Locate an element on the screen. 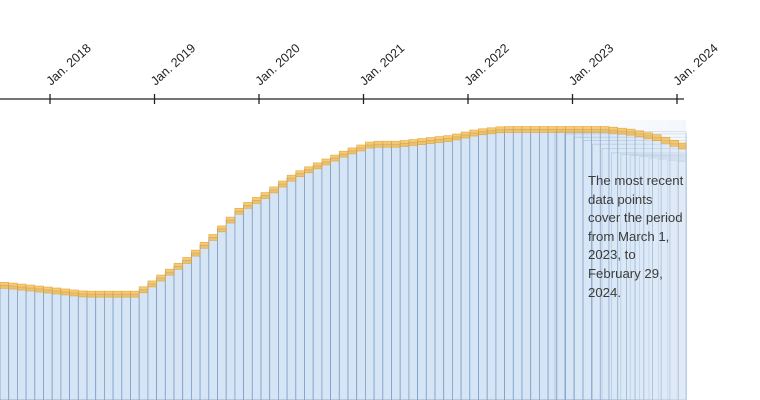 This screenshot has height=400, width=760. tick-label: Jan. 2022 is located at coordinates (487, 64).